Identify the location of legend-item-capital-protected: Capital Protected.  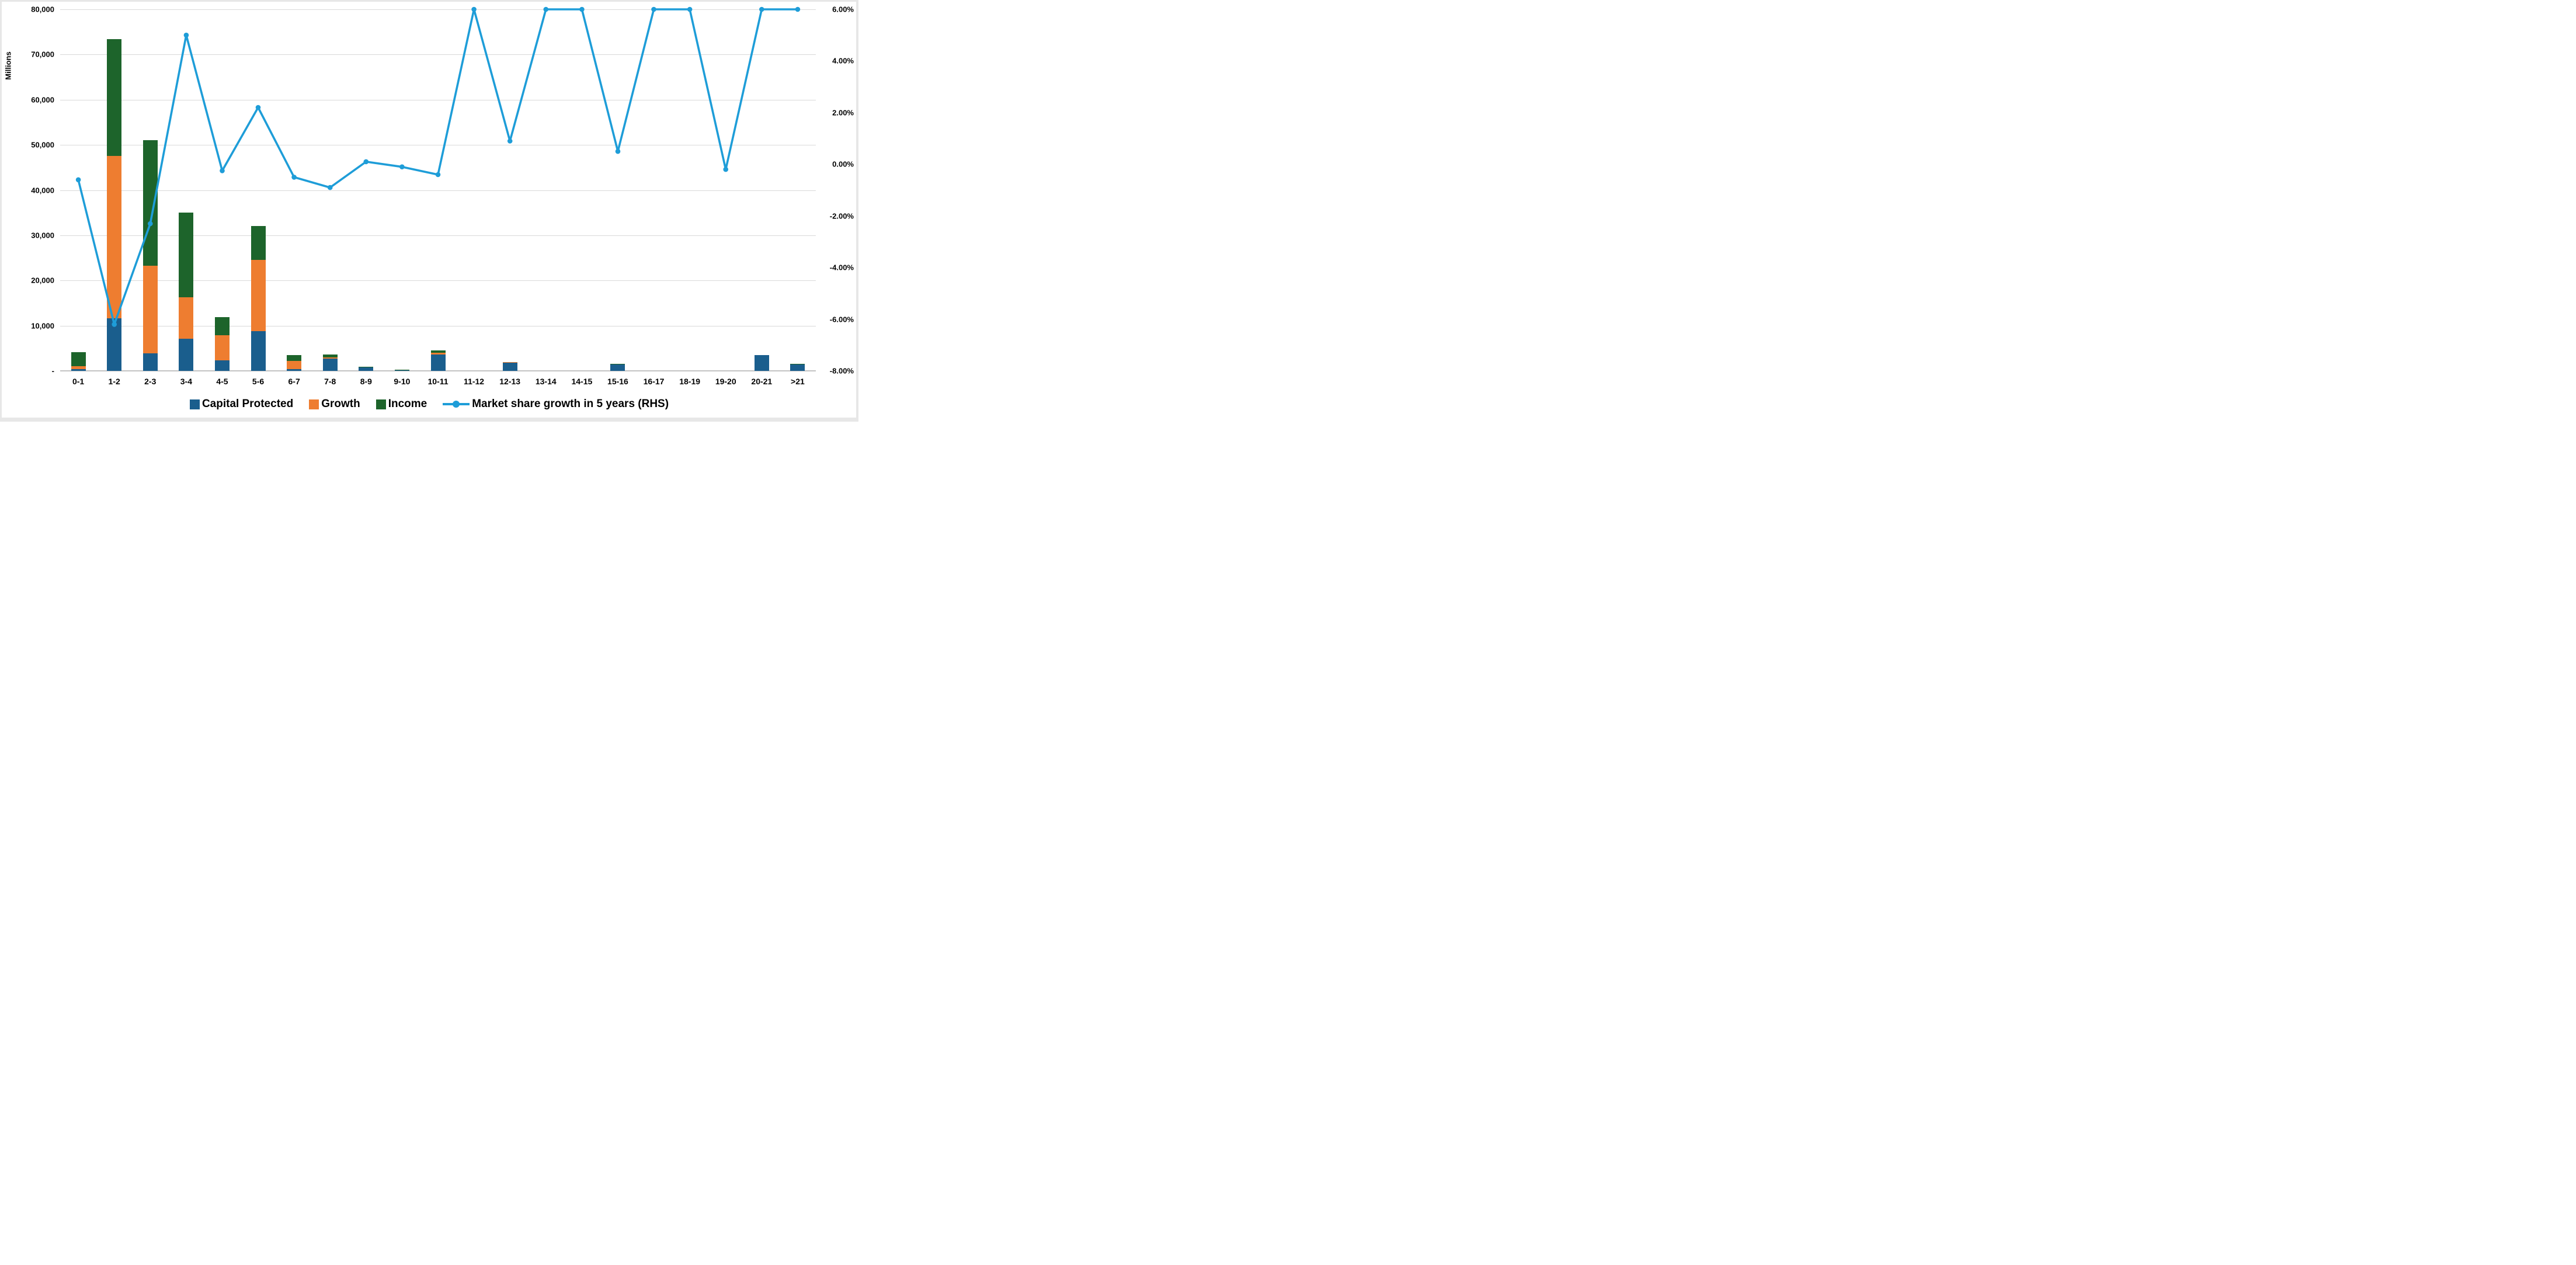
(241, 404).